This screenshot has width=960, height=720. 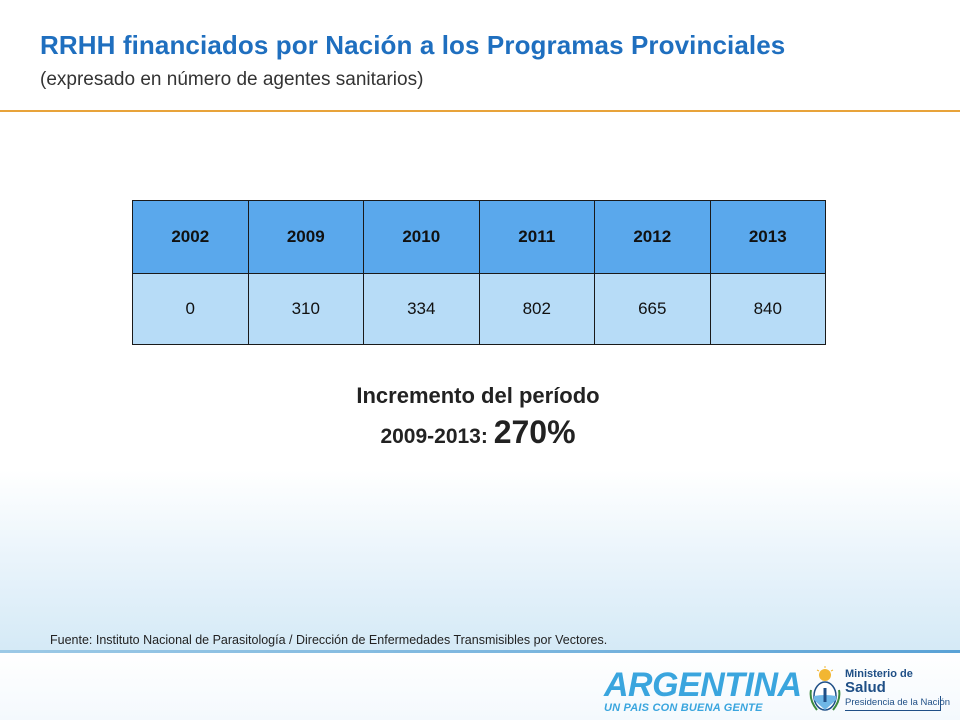 What do you see at coordinates (305, 237) in the screenshot?
I see `year-cell: 2009` at bounding box center [305, 237].